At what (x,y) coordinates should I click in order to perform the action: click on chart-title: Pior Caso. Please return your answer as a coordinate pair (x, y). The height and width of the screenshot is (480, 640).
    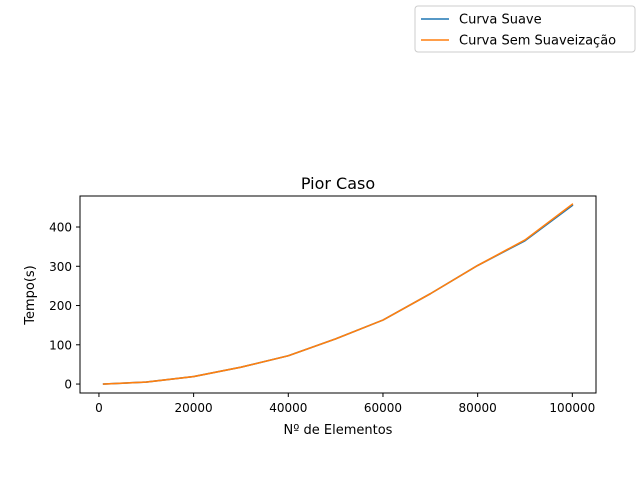
    Looking at the image, I should click on (338, 183).